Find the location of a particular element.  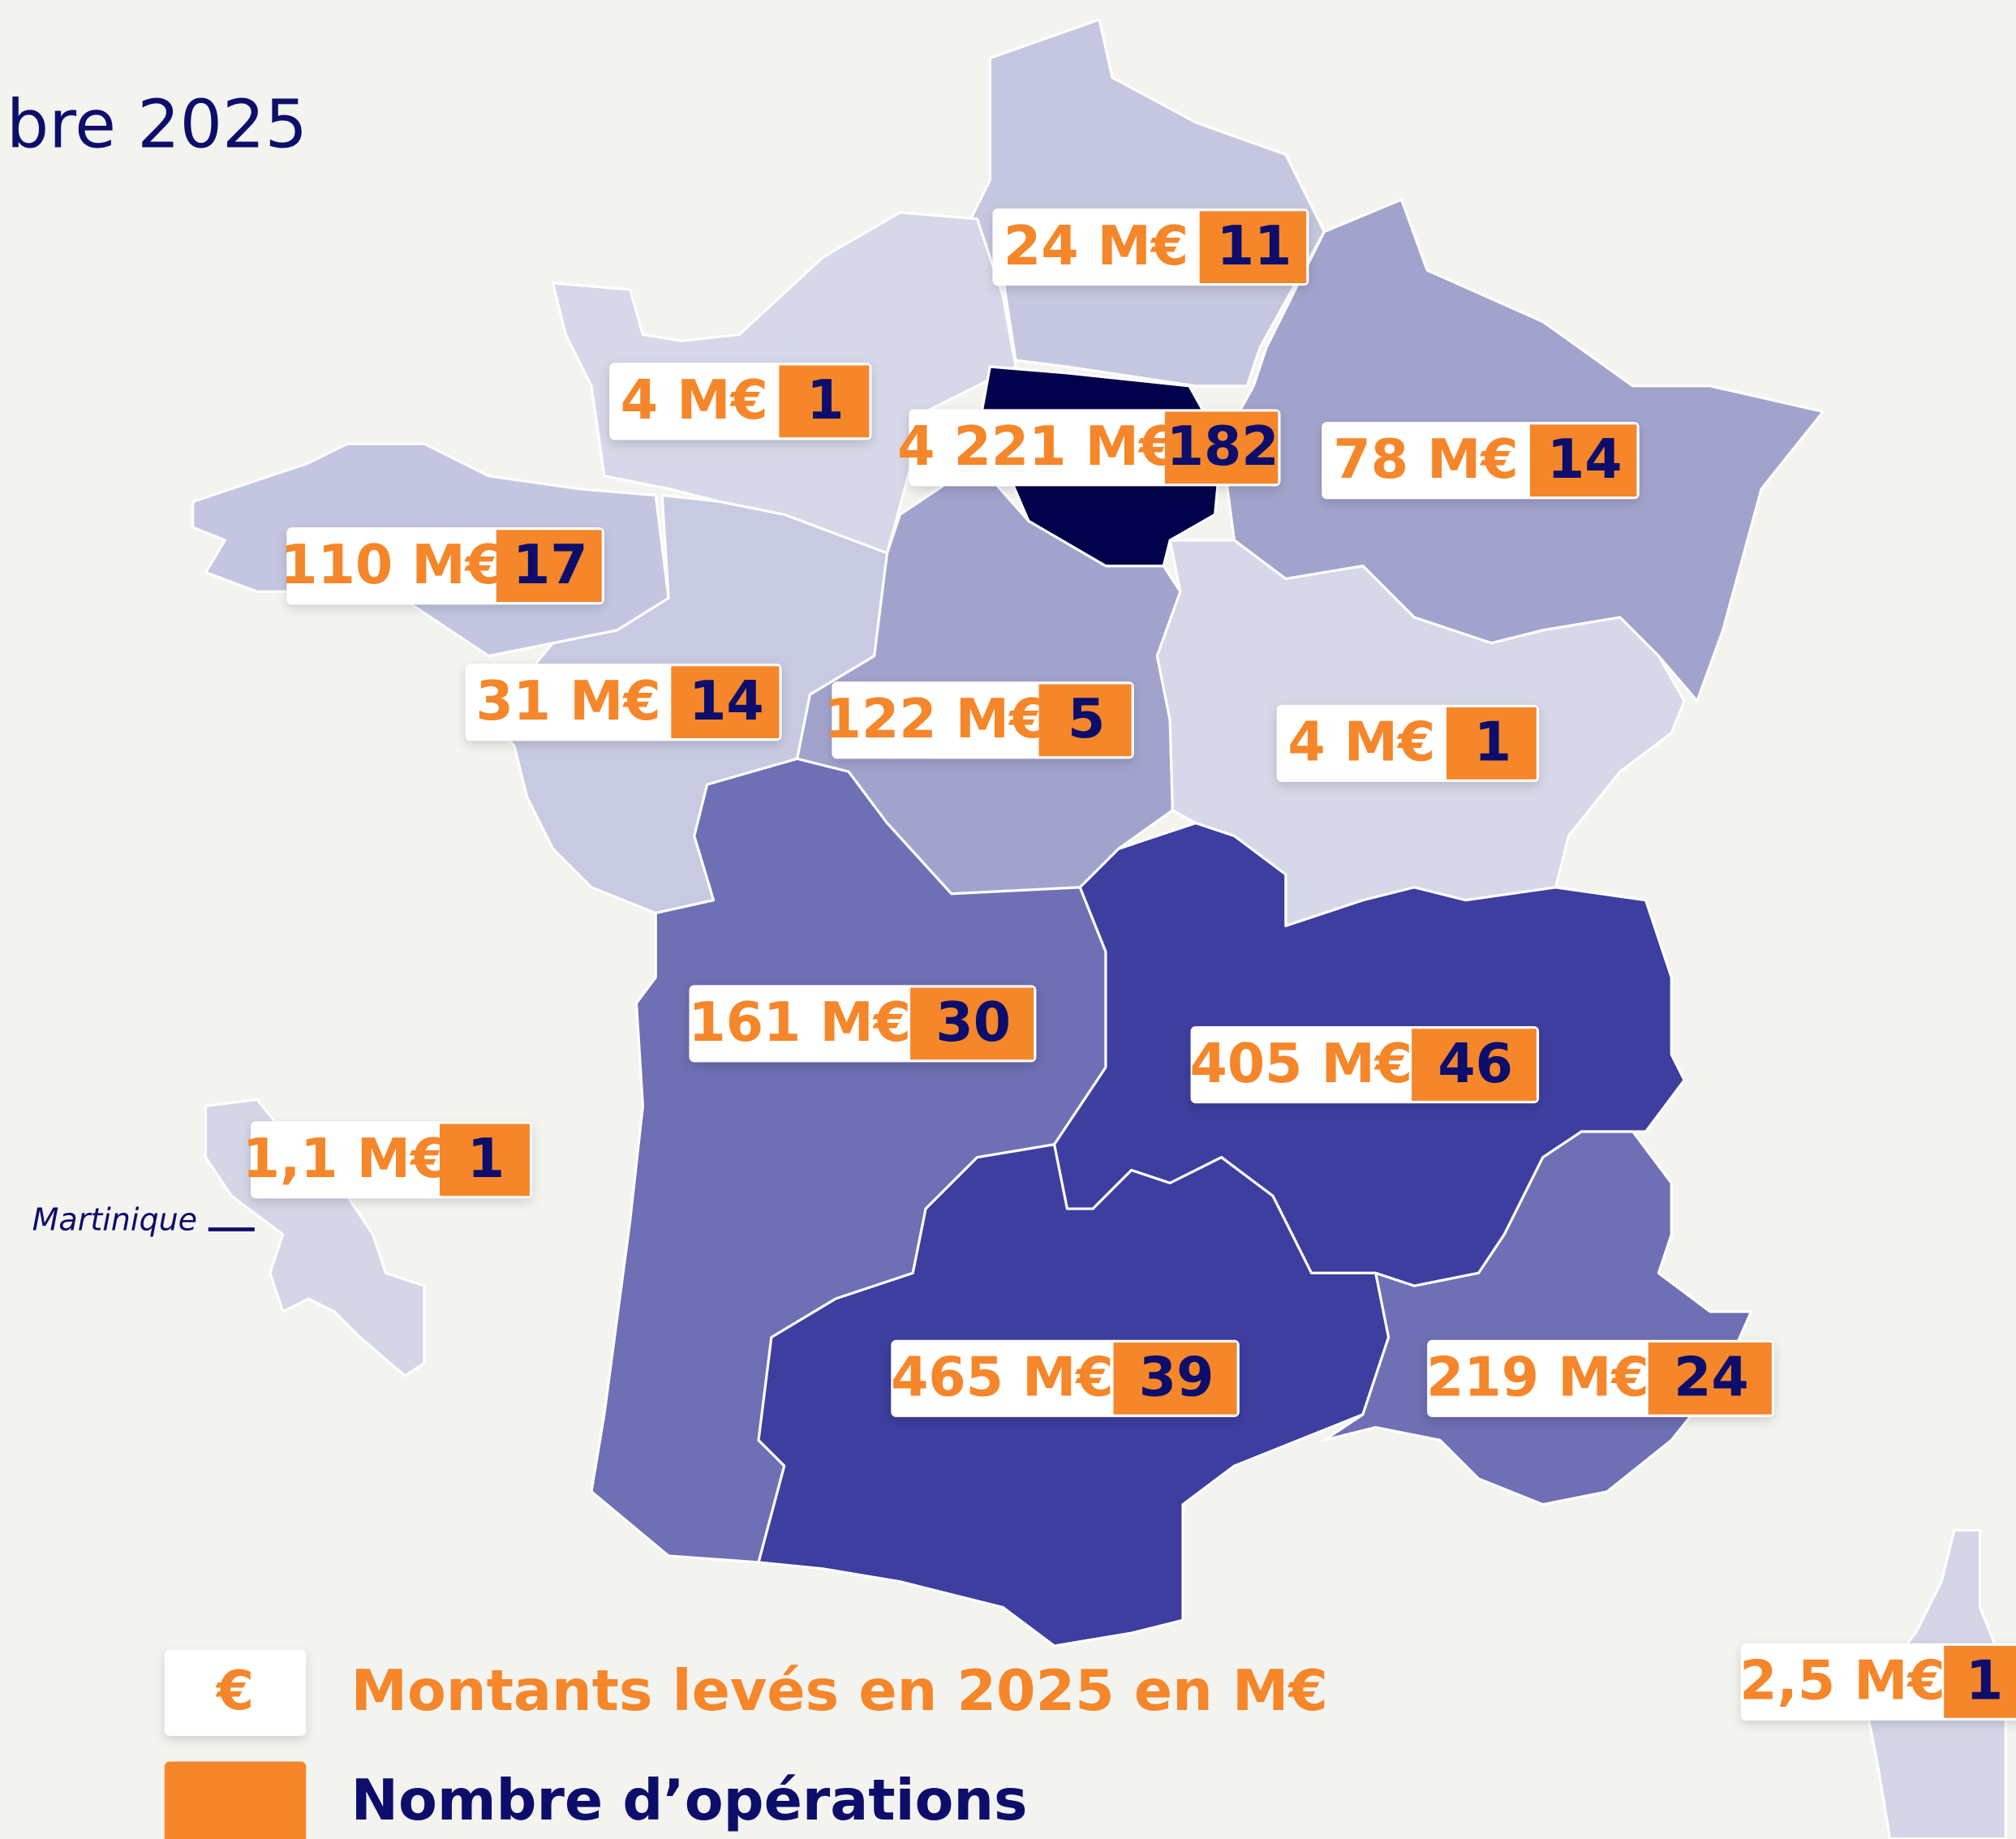

amount-label: 122 M€ is located at coordinates (935, 718).